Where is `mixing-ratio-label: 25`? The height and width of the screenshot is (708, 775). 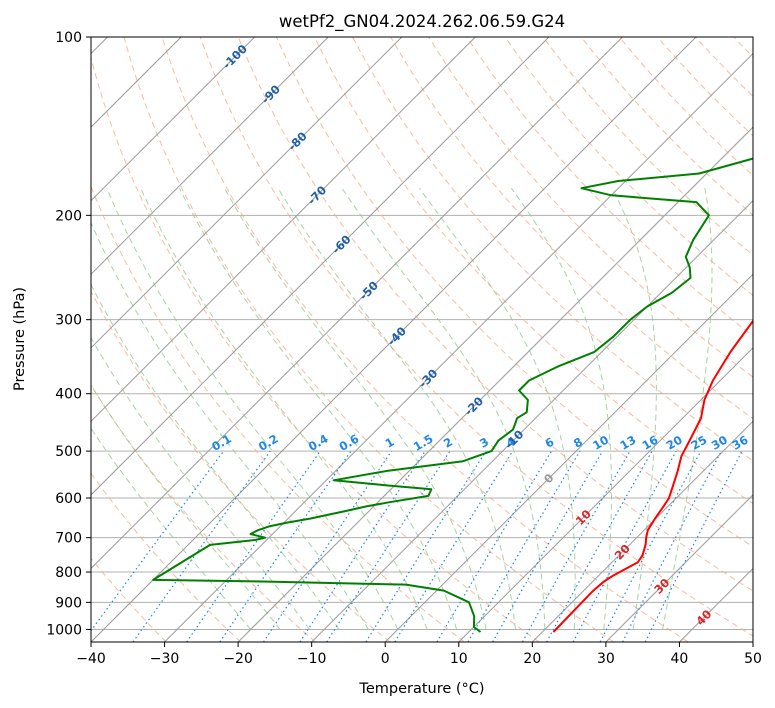
mixing-ratio-label: 25 is located at coordinates (698, 443).